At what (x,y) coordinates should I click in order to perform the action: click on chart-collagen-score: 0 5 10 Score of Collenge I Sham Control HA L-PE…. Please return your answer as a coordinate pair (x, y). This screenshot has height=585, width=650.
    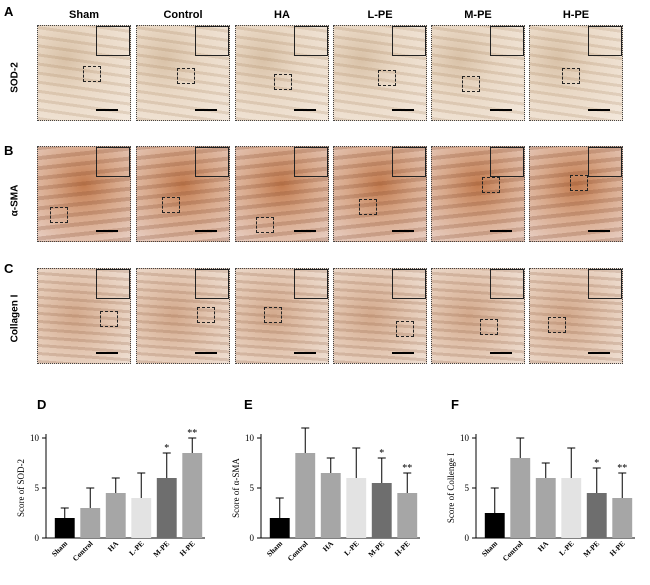
    Looking at the image, I should click on (540, 498).